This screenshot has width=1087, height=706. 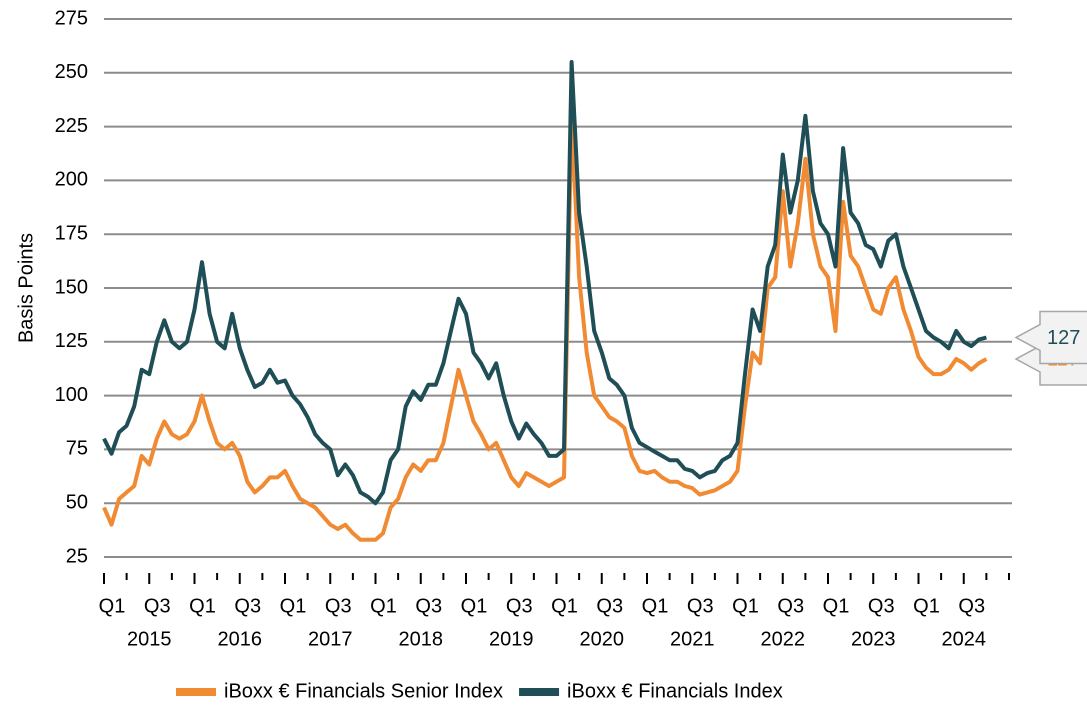 What do you see at coordinates (964, 639) in the screenshot?
I see `x-group-label: 2024` at bounding box center [964, 639].